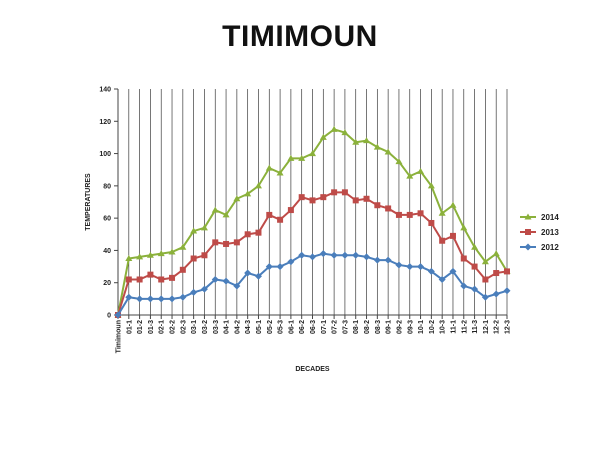 The width and height of the screenshot is (600, 450). What do you see at coordinates (109, 316) in the screenshot?
I see `y-tick-label: 0` at bounding box center [109, 316].